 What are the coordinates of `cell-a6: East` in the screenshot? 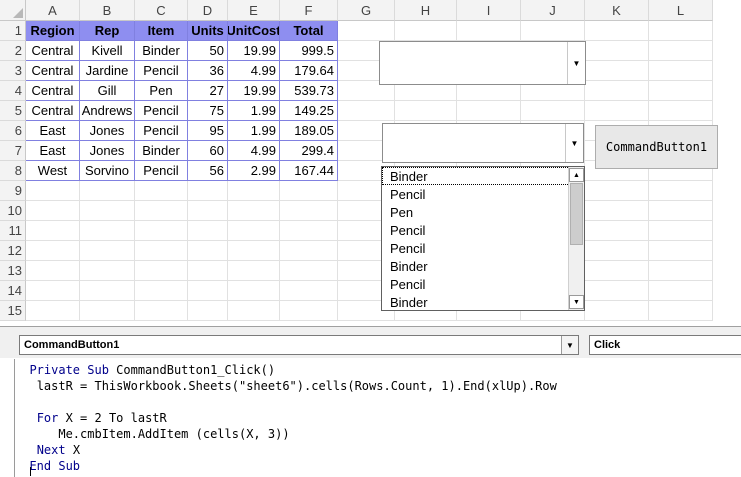 It's located at (53, 131).